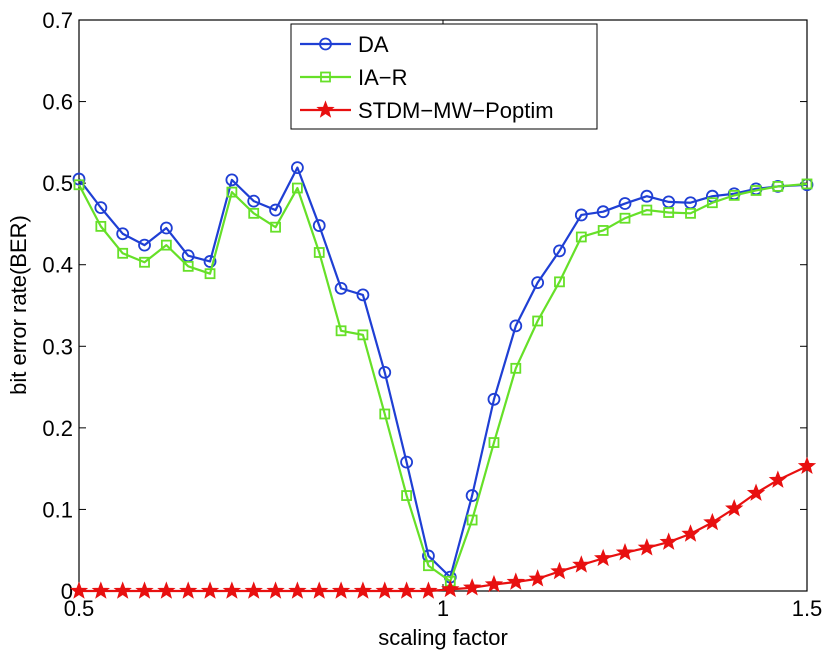  I want to click on y-tick-label: 0.4, so click(57, 265).